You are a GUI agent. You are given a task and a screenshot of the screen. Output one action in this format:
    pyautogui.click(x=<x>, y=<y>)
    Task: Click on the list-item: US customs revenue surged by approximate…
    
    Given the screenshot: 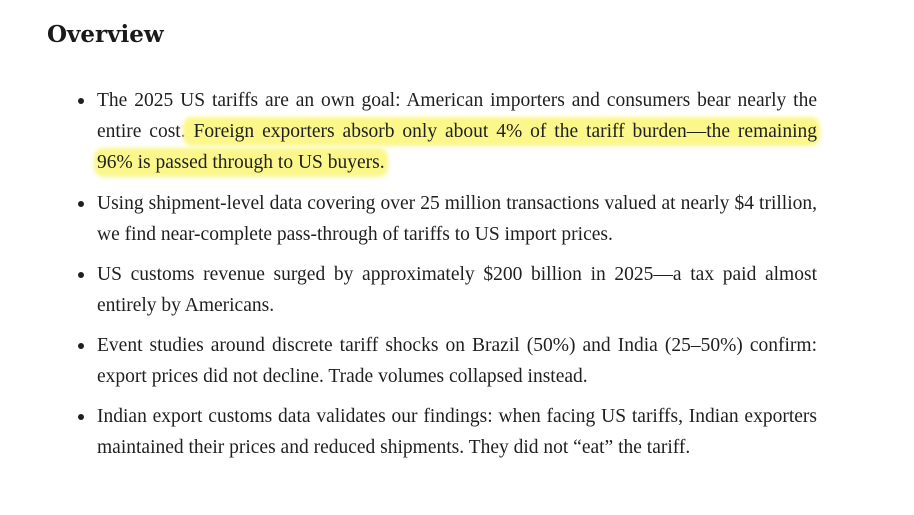 What is the action you would take?
    pyautogui.click(x=447, y=294)
    